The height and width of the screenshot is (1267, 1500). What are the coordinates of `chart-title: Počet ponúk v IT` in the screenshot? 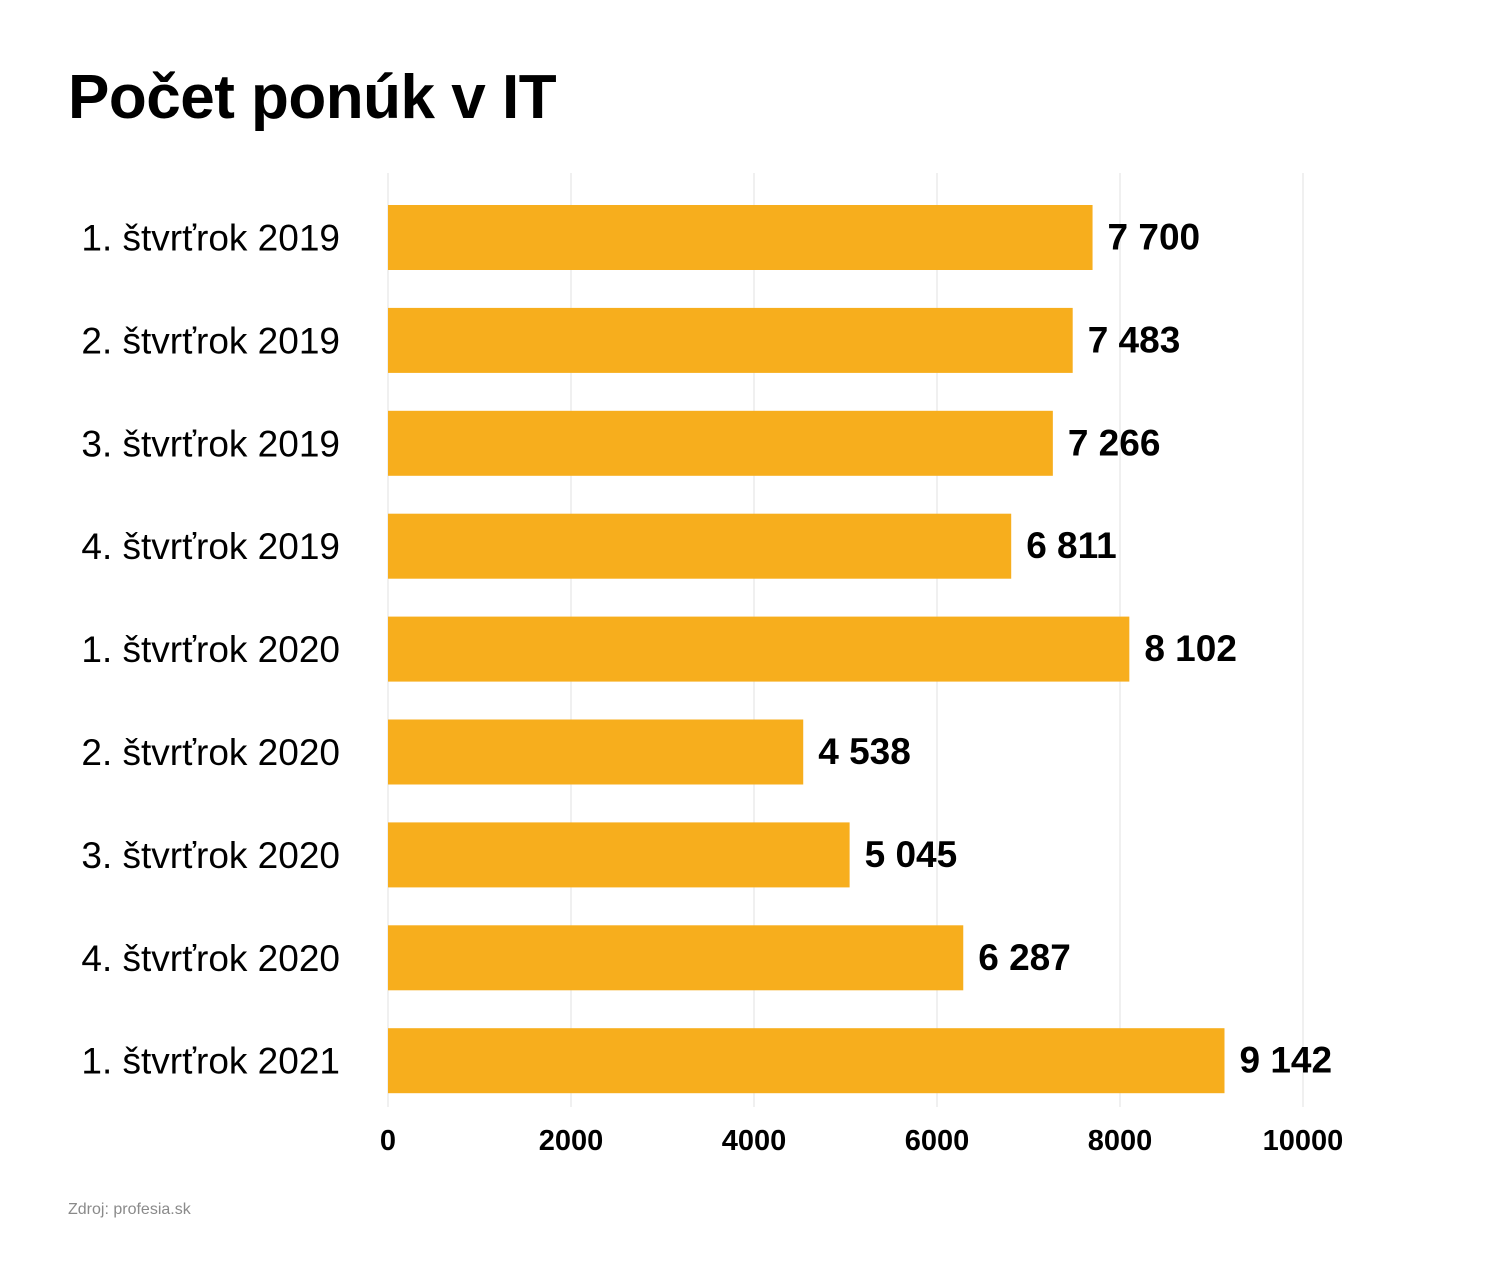 It's located at (312, 97).